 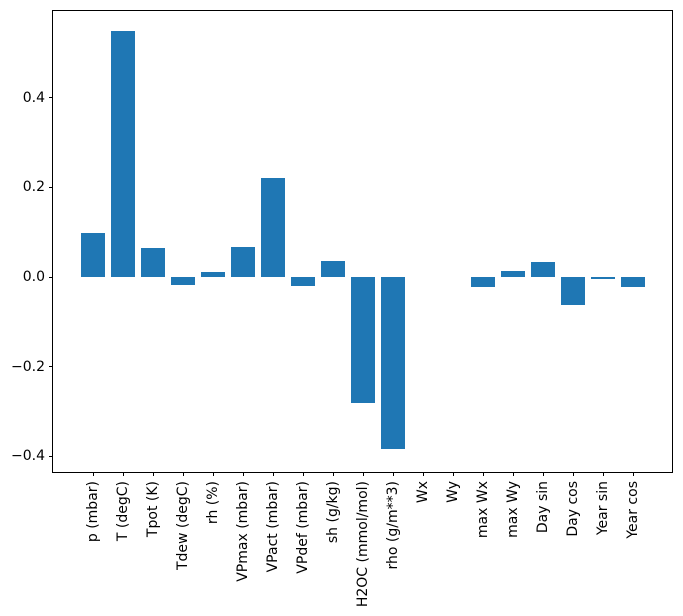 What do you see at coordinates (213, 503) in the screenshot?
I see `x-tick-label: rh (%)` at bounding box center [213, 503].